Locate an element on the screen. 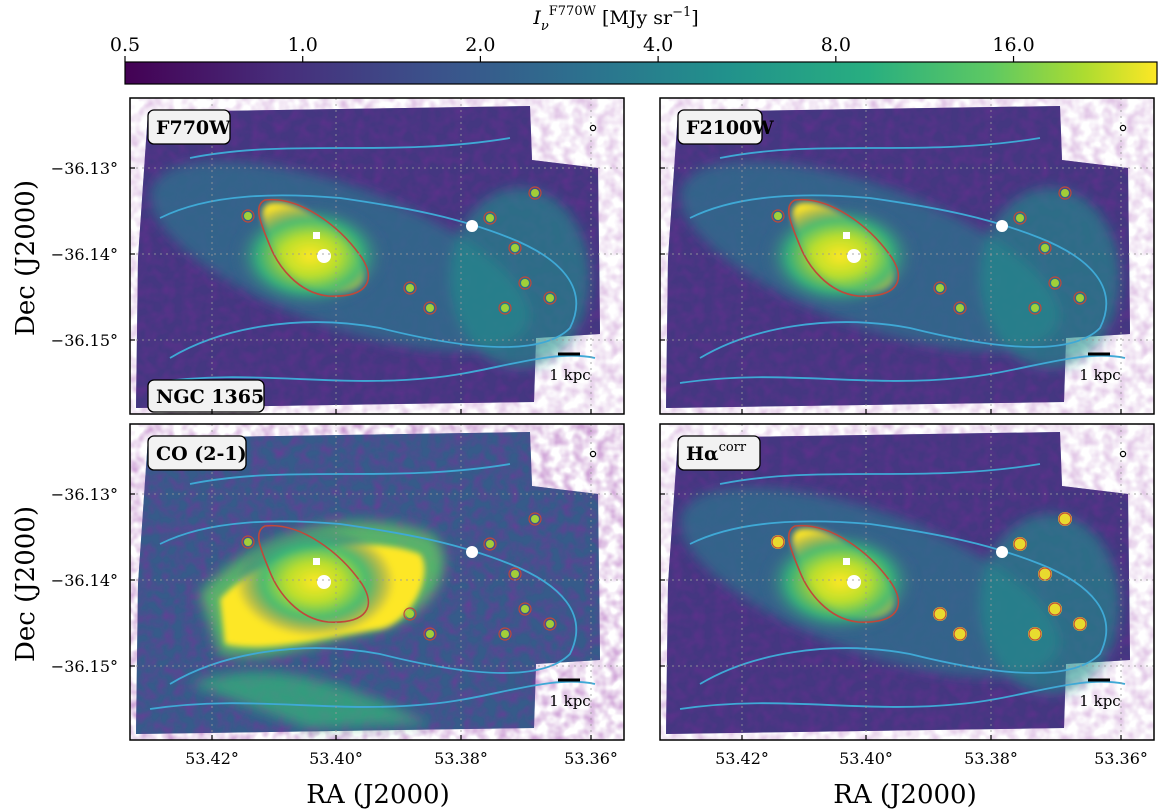 The width and height of the screenshot is (1169, 812). galaxy-name-label: NGC 1365 is located at coordinates (206, 396).